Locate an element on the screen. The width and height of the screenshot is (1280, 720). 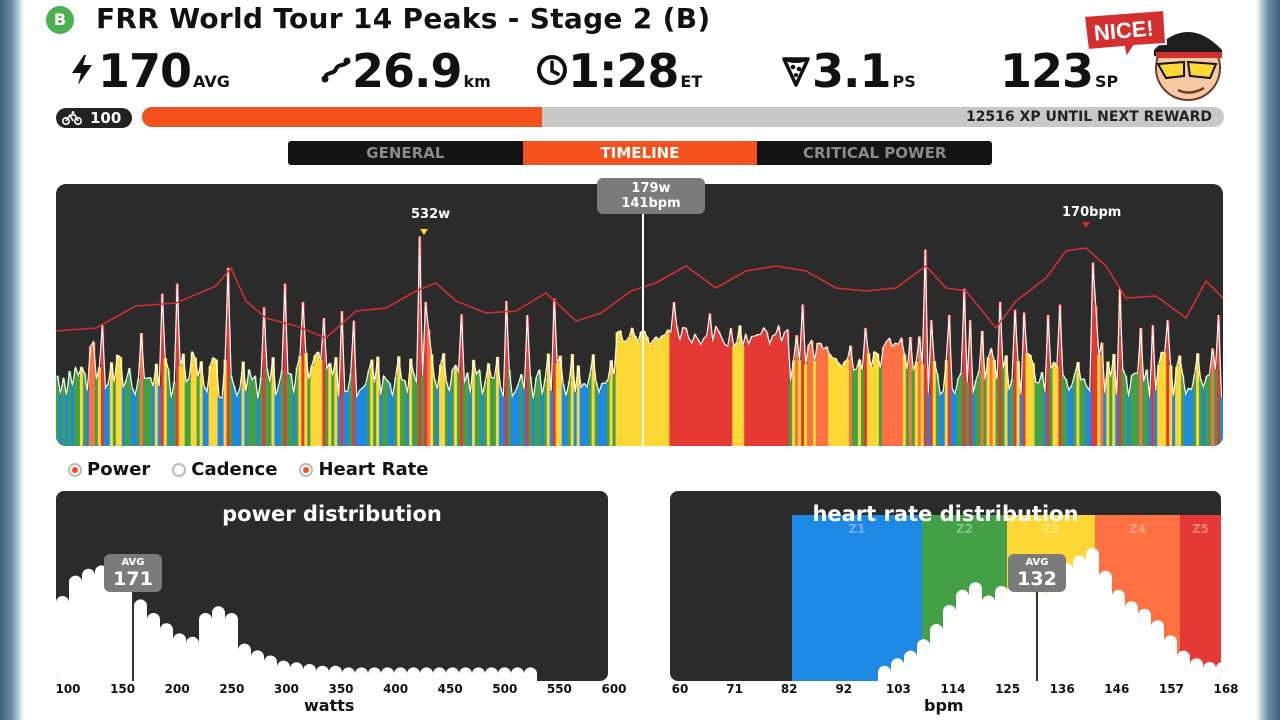
power-distribution-title: power distribution is located at coordinates (332, 514).